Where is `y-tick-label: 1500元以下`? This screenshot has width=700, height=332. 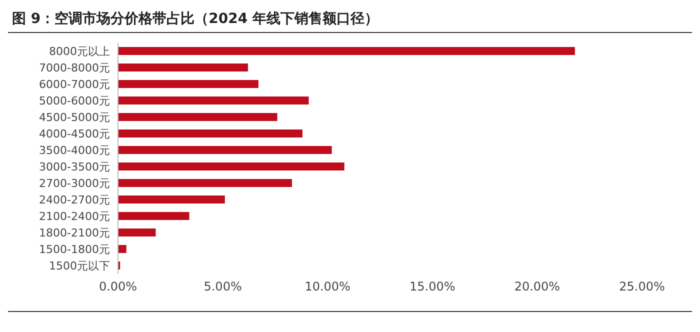
y-tick-label: 1500元以下 is located at coordinates (79, 266).